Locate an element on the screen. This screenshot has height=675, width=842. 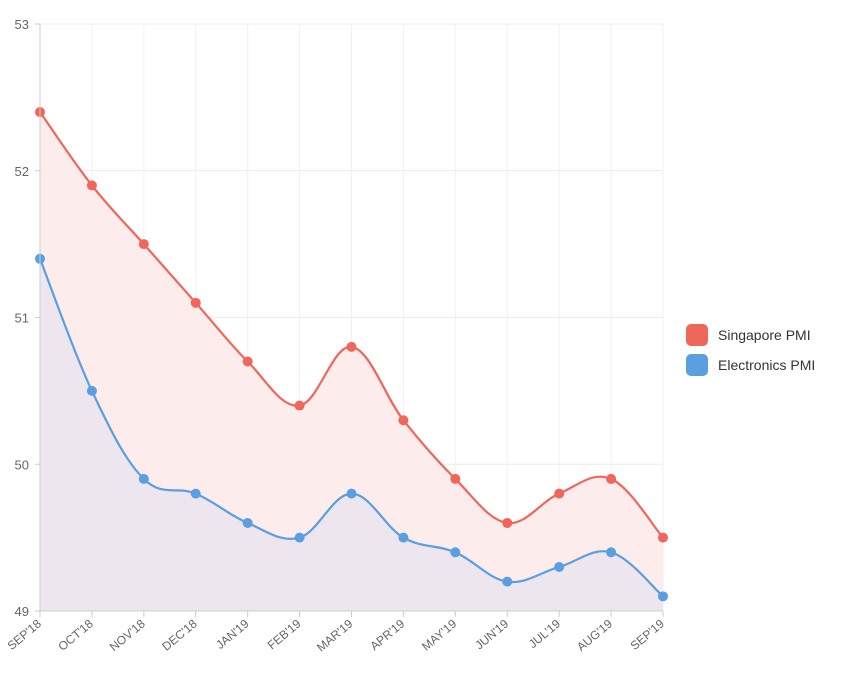
y-tick-label: 53 is located at coordinates (22, 24).